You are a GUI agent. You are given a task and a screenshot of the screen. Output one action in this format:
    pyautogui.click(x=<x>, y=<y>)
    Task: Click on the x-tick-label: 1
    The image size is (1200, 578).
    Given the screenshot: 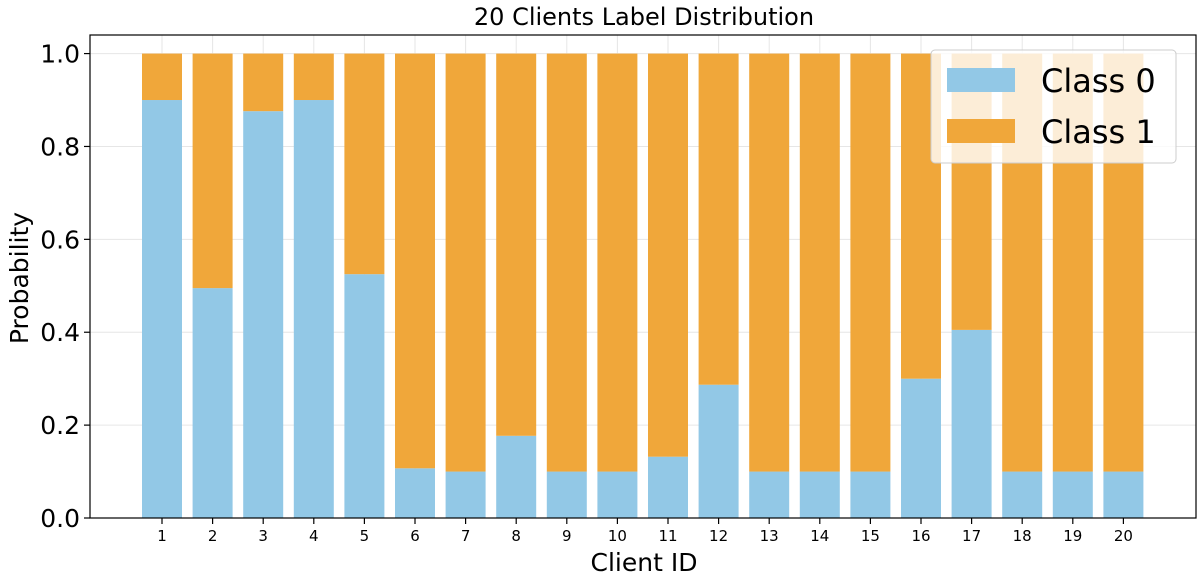 What is the action you would take?
    pyautogui.click(x=162, y=536)
    